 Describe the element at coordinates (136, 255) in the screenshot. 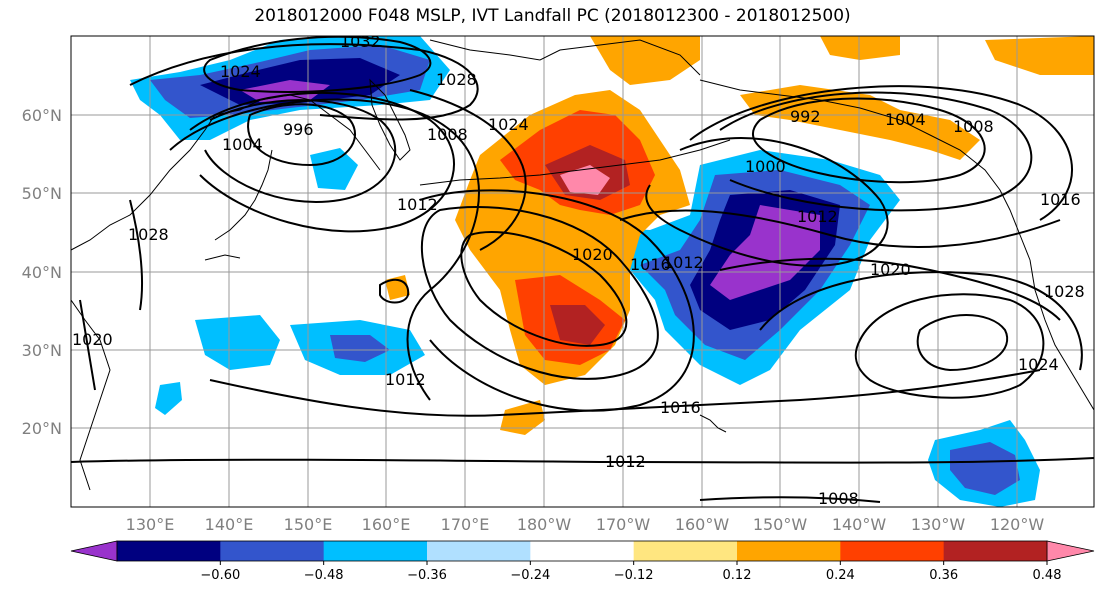

I see `mslp-contour-1028-west` at that location.